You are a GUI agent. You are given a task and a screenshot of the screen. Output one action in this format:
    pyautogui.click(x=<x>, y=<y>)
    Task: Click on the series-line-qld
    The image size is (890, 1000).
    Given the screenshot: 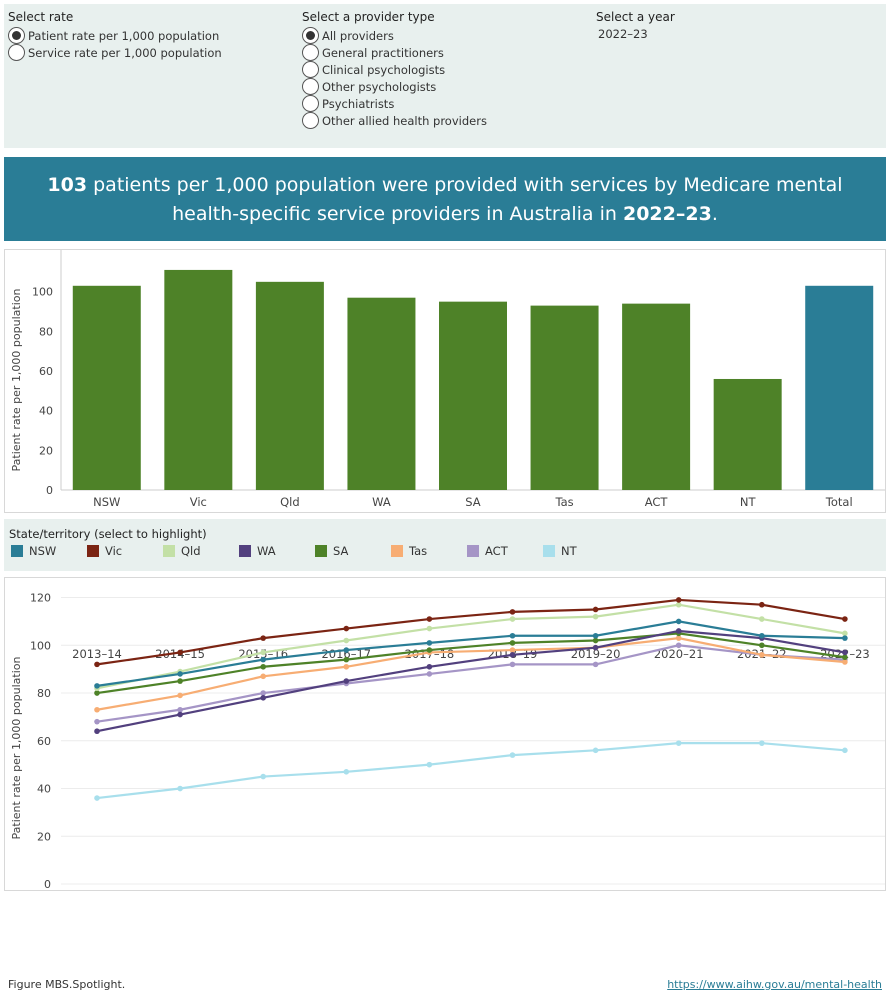 What is the action you would take?
    pyautogui.click(x=471, y=646)
    